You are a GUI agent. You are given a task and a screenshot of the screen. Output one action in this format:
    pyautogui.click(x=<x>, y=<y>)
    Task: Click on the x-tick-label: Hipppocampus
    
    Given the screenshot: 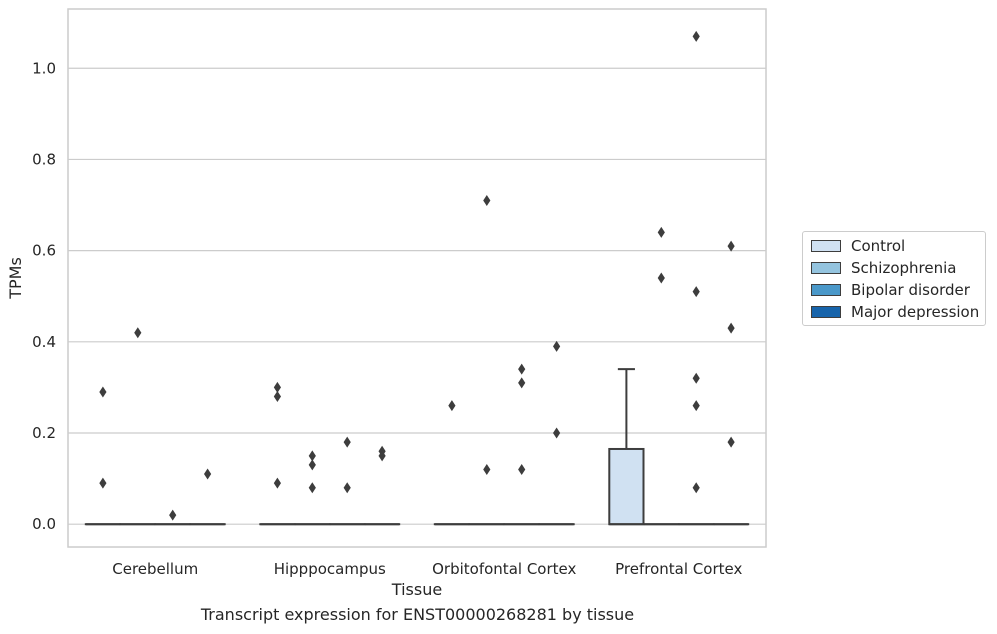 What is the action you would take?
    pyautogui.click(x=330, y=569)
    